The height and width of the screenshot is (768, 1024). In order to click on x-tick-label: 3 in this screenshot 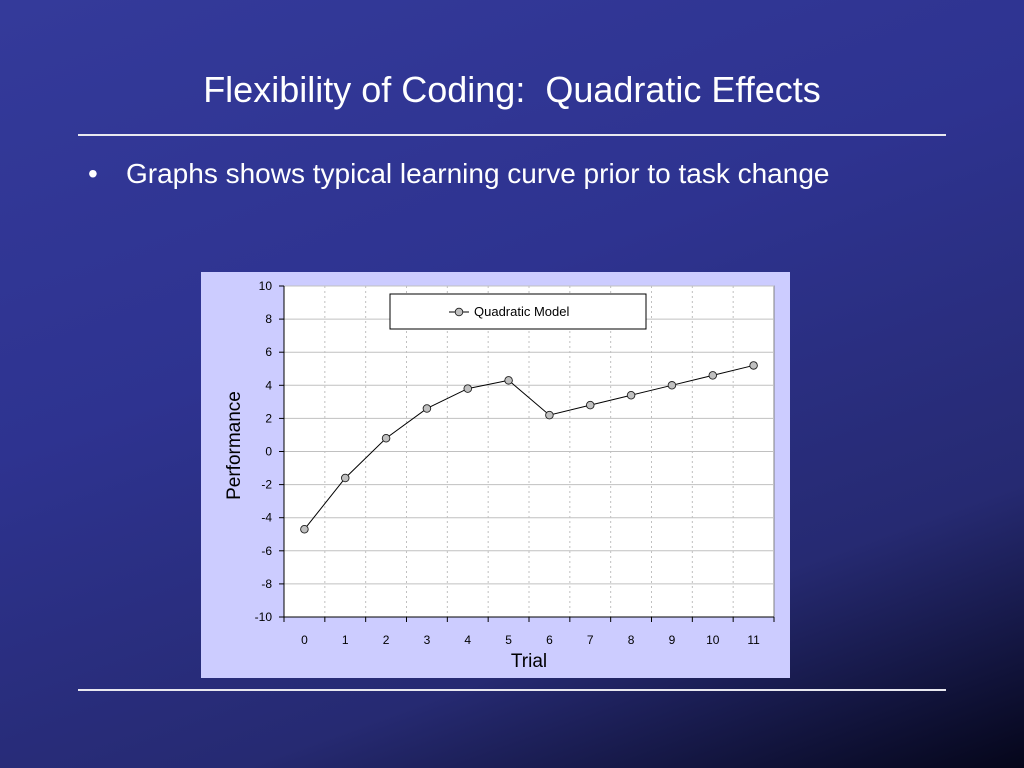, I will do `click(427, 640)`.